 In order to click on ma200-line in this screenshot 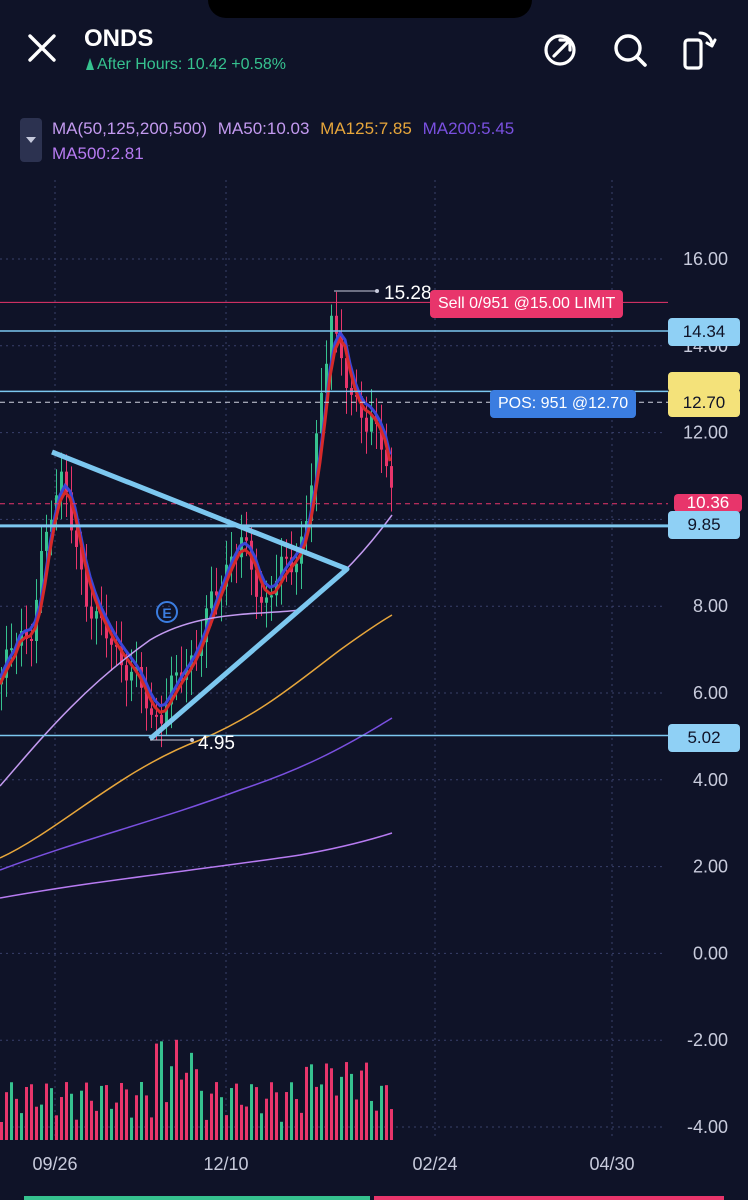, I will do `click(196, 794)`.